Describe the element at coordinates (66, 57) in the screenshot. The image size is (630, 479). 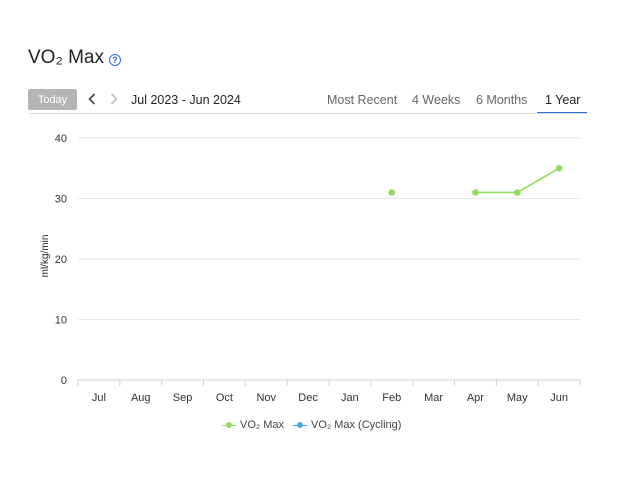
I see `page-title-text: VO₂ Max` at that location.